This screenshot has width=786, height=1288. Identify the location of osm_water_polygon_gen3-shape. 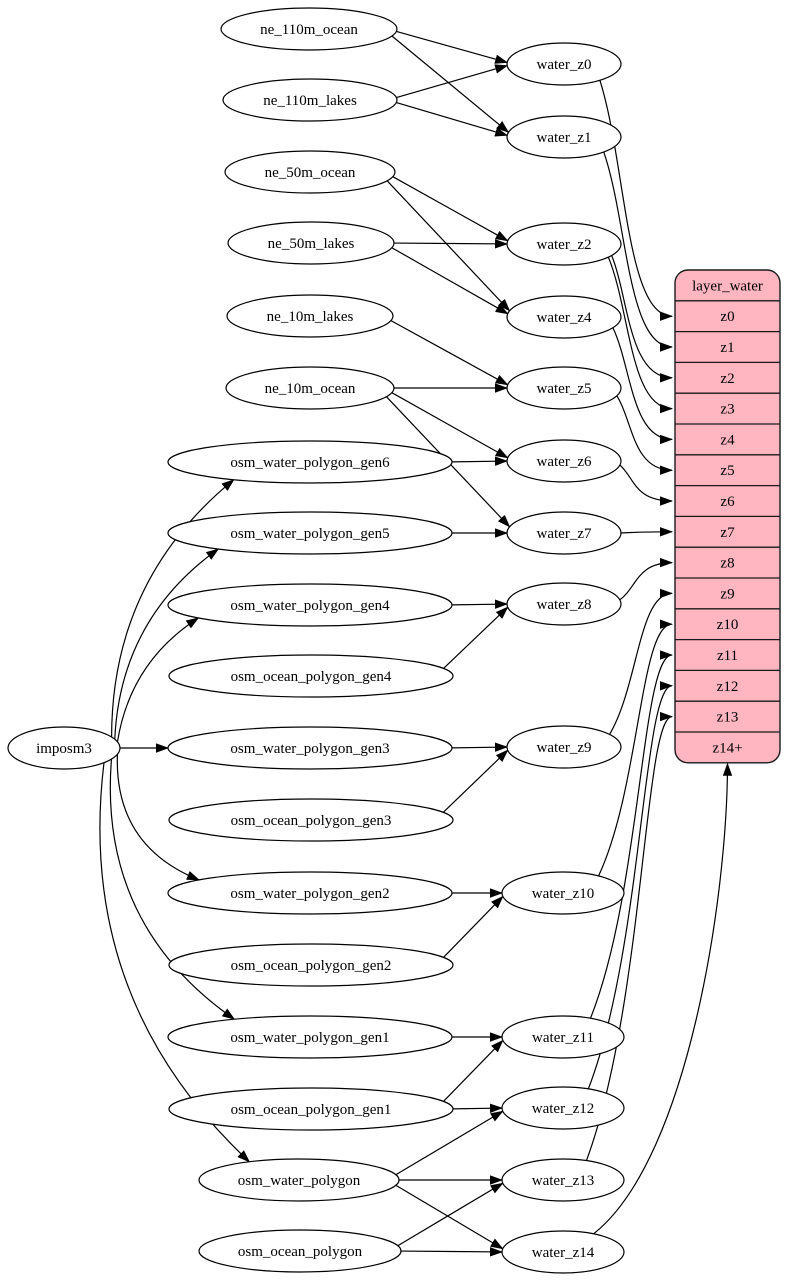
(310, 748).